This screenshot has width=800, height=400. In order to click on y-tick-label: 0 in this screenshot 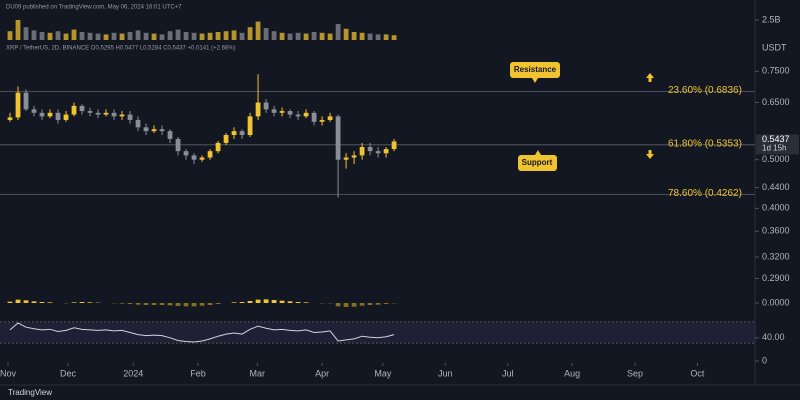, I will do `click(764, 360)`.